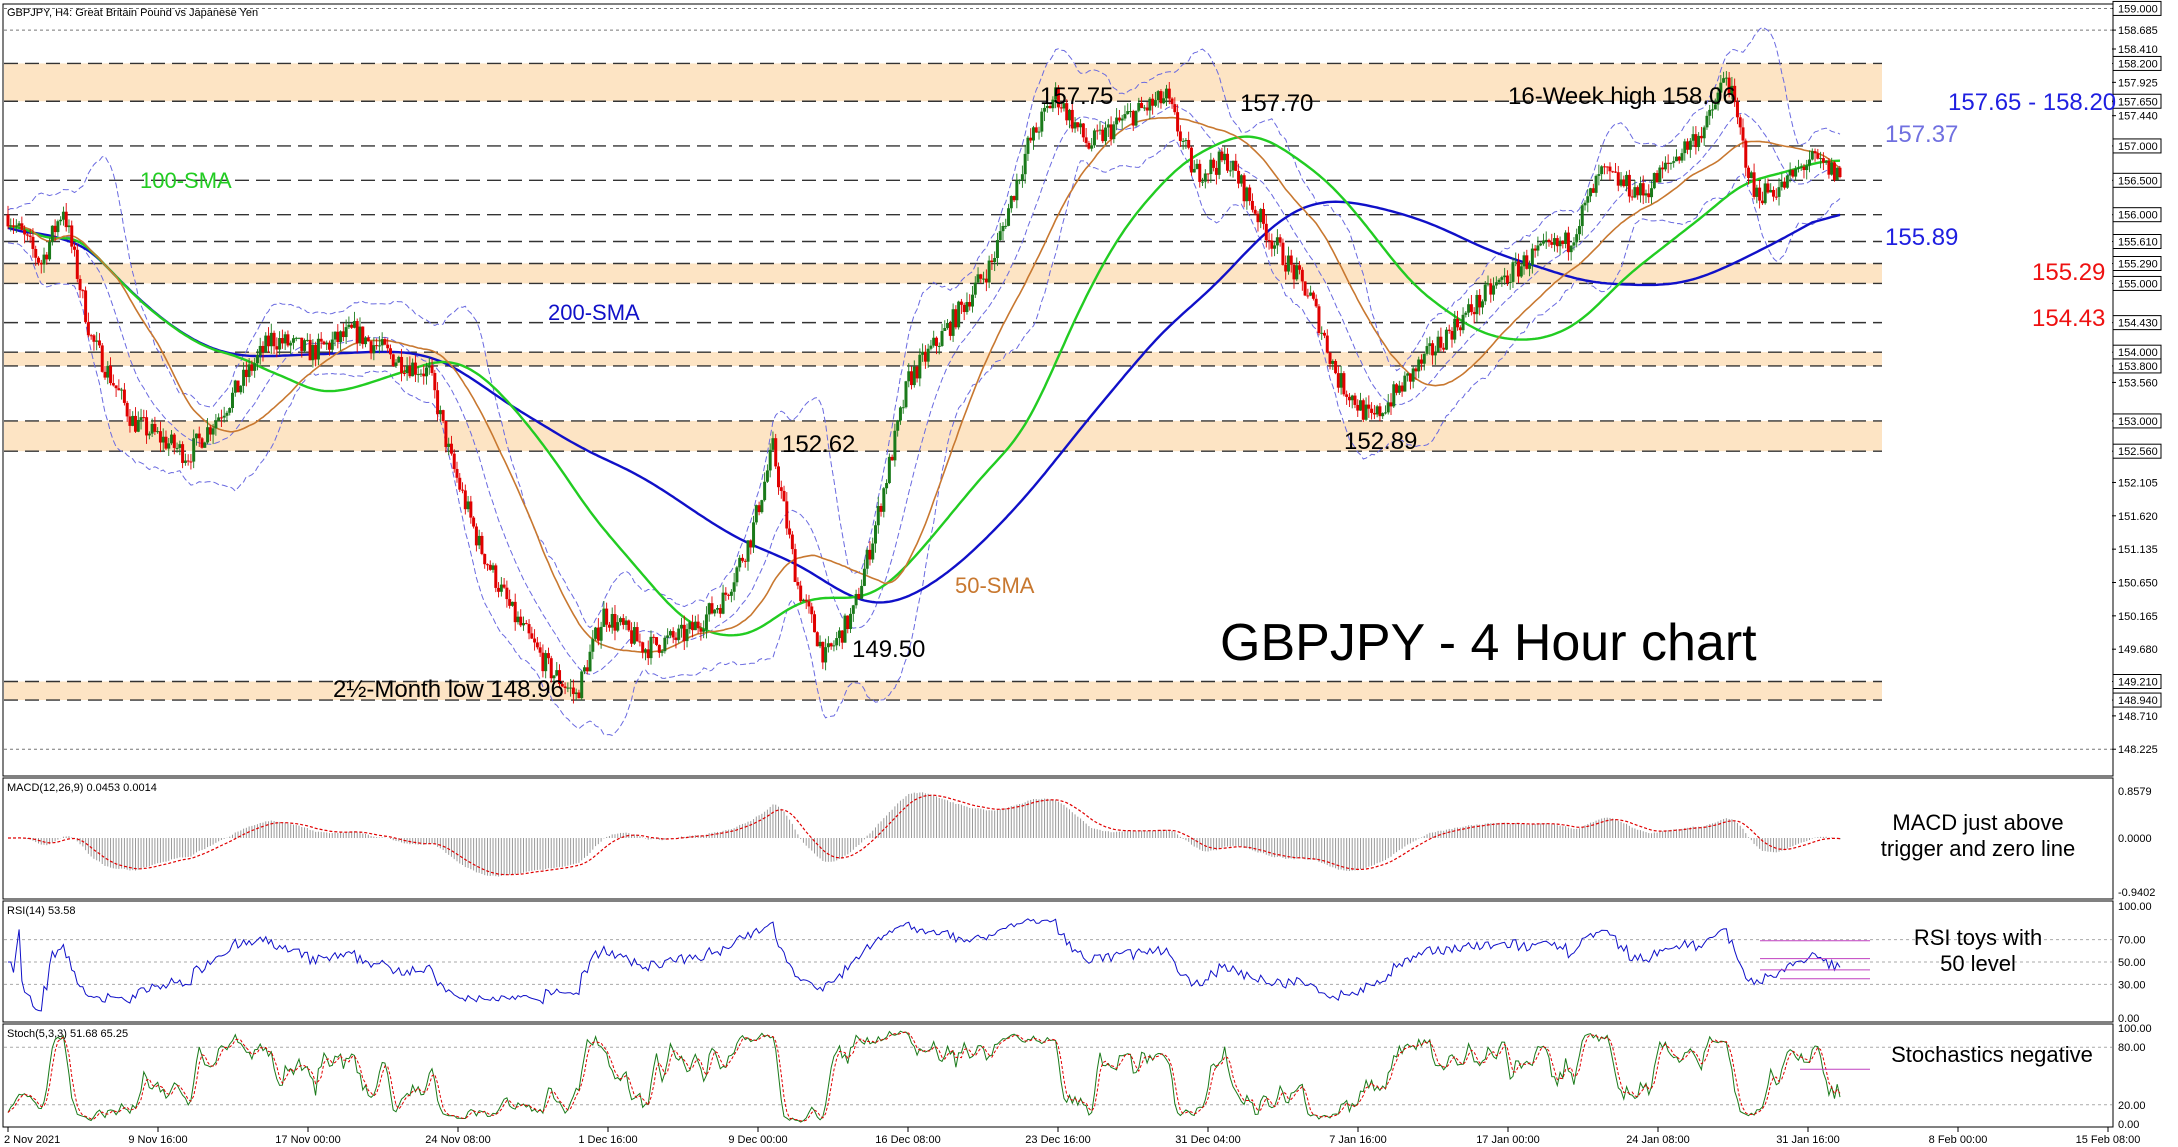 The height and width of the screenshot is (1147, 2178). I want to click on macd-panel-frame, so click(1058, 838).